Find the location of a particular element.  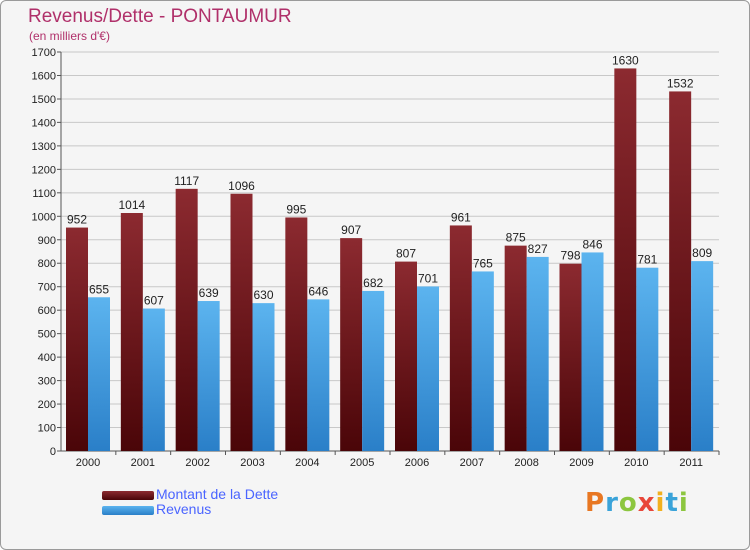

legend-label-dette: Montant de la Dette is located at coordinates (217, 494).